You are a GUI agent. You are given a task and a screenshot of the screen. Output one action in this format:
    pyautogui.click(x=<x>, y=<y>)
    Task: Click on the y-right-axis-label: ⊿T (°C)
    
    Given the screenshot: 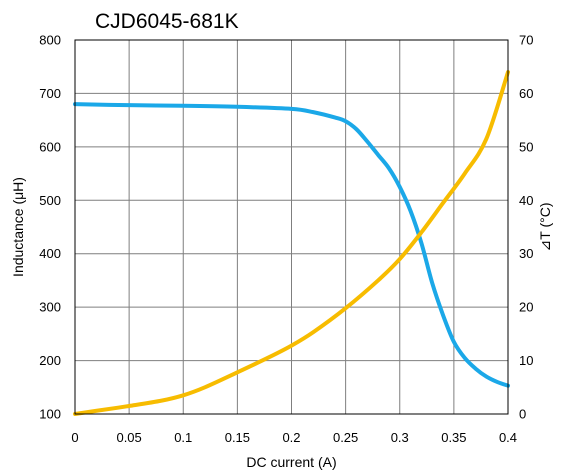 What is the action you would take?
    pyautogui.click(x=545, y=227)
    